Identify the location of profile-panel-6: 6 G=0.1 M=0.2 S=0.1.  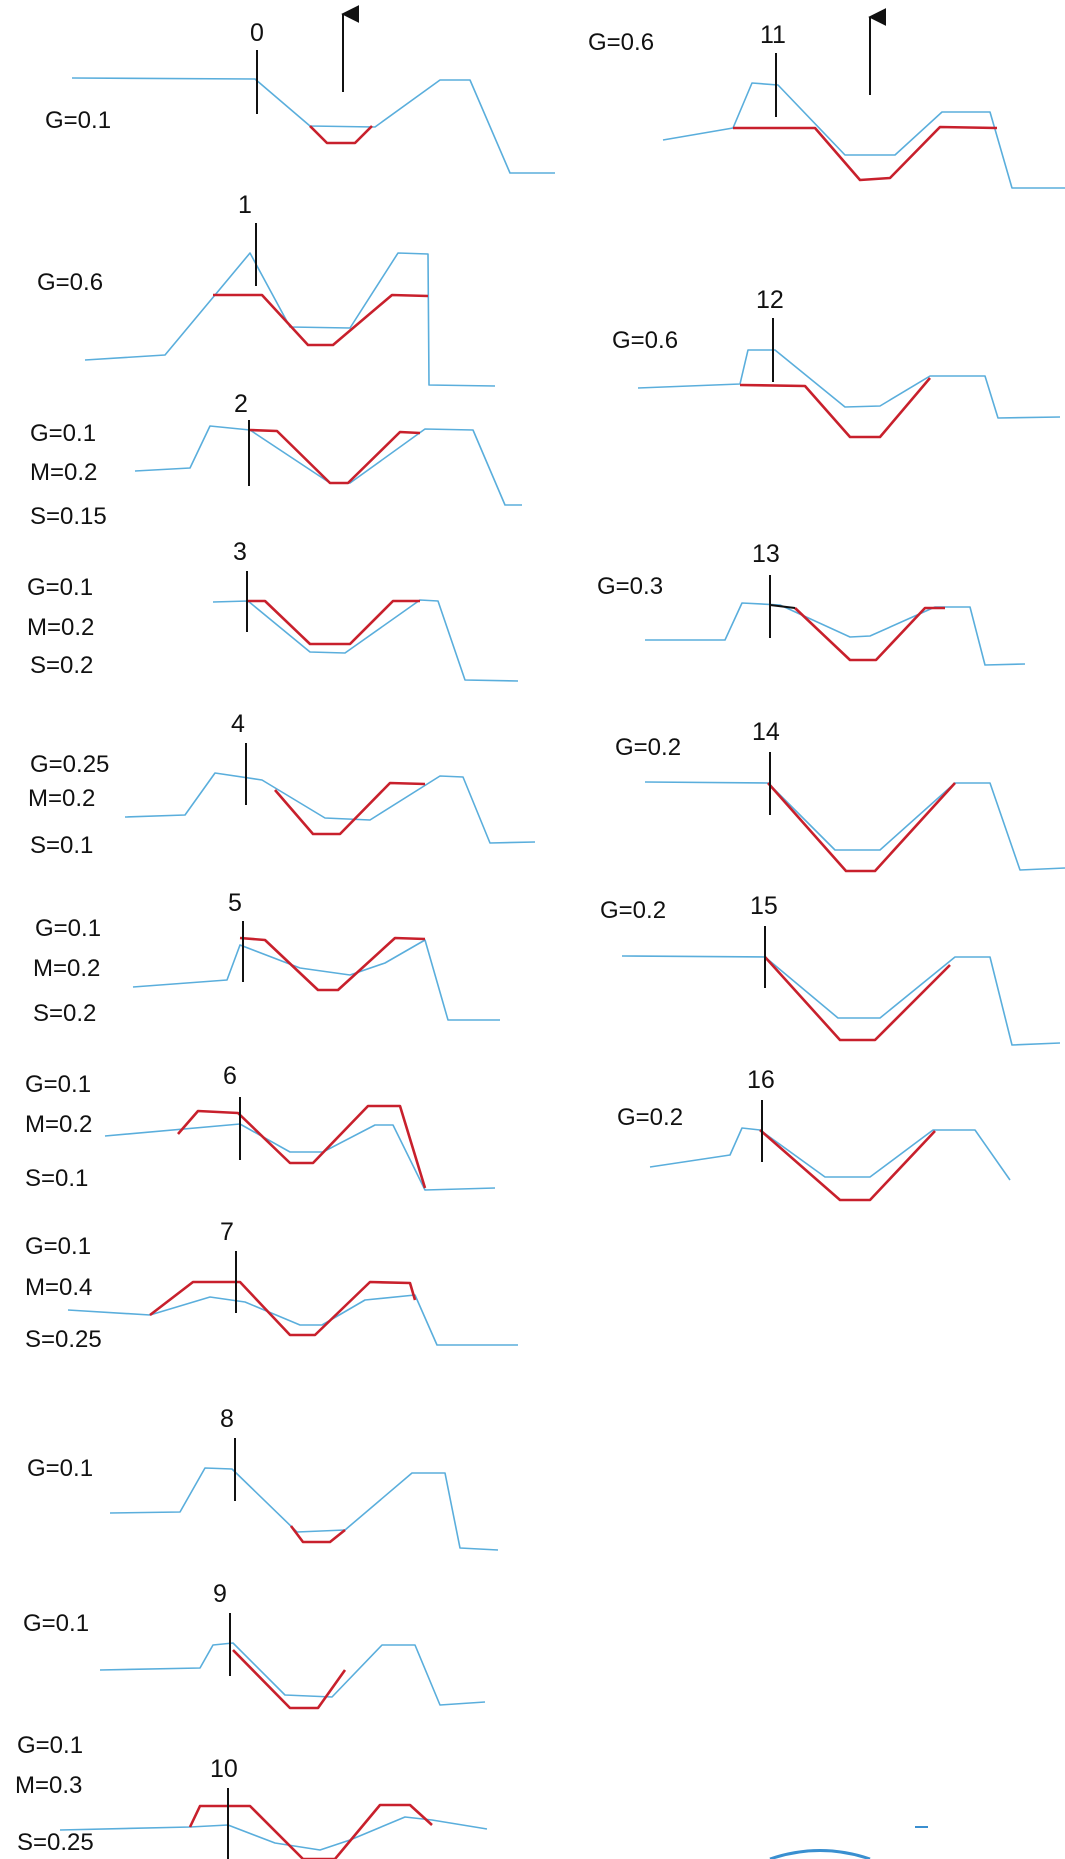
(260, 1127).